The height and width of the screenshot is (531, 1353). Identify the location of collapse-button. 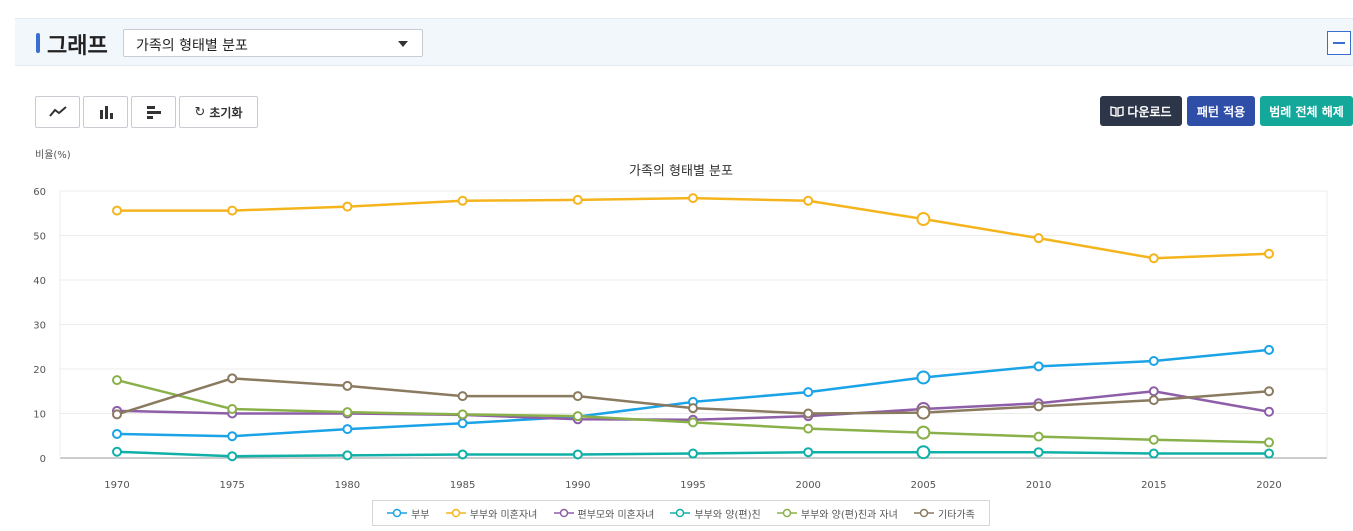
(1339, 43).